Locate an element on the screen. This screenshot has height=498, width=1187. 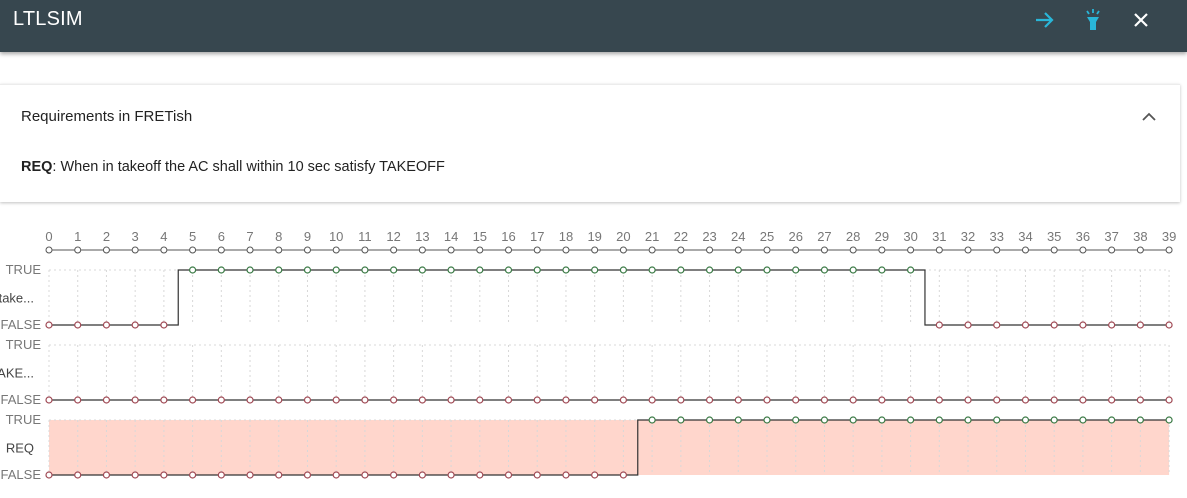
tick-label: 15 is located at coordinates (480, 236).